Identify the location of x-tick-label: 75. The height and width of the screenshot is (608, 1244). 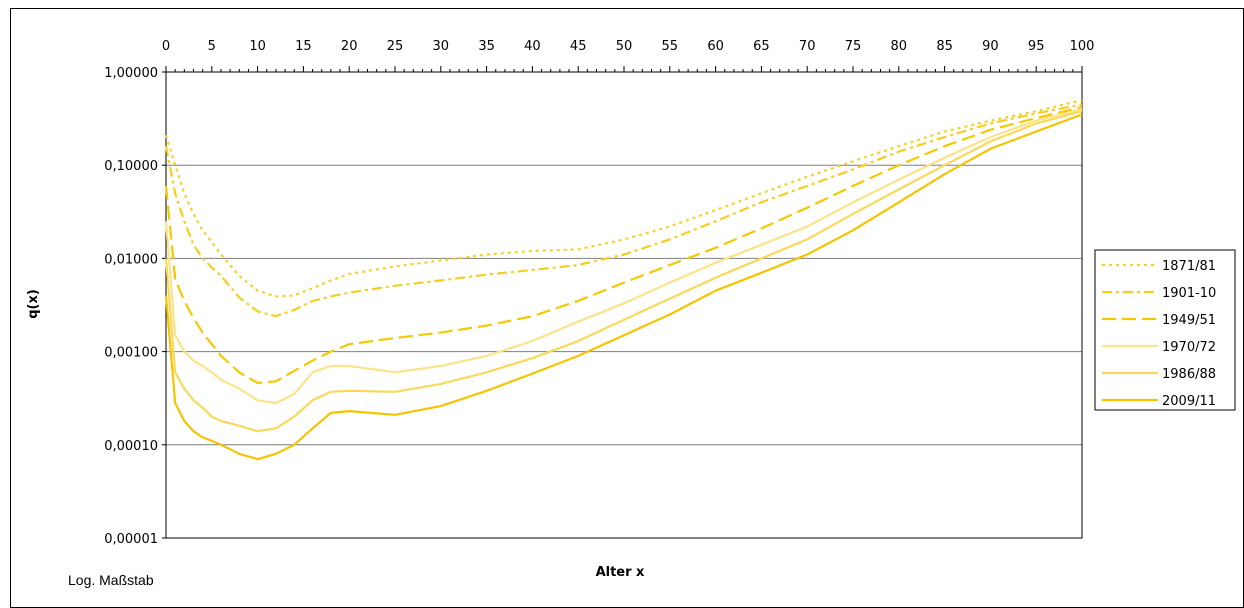
(853, 46).